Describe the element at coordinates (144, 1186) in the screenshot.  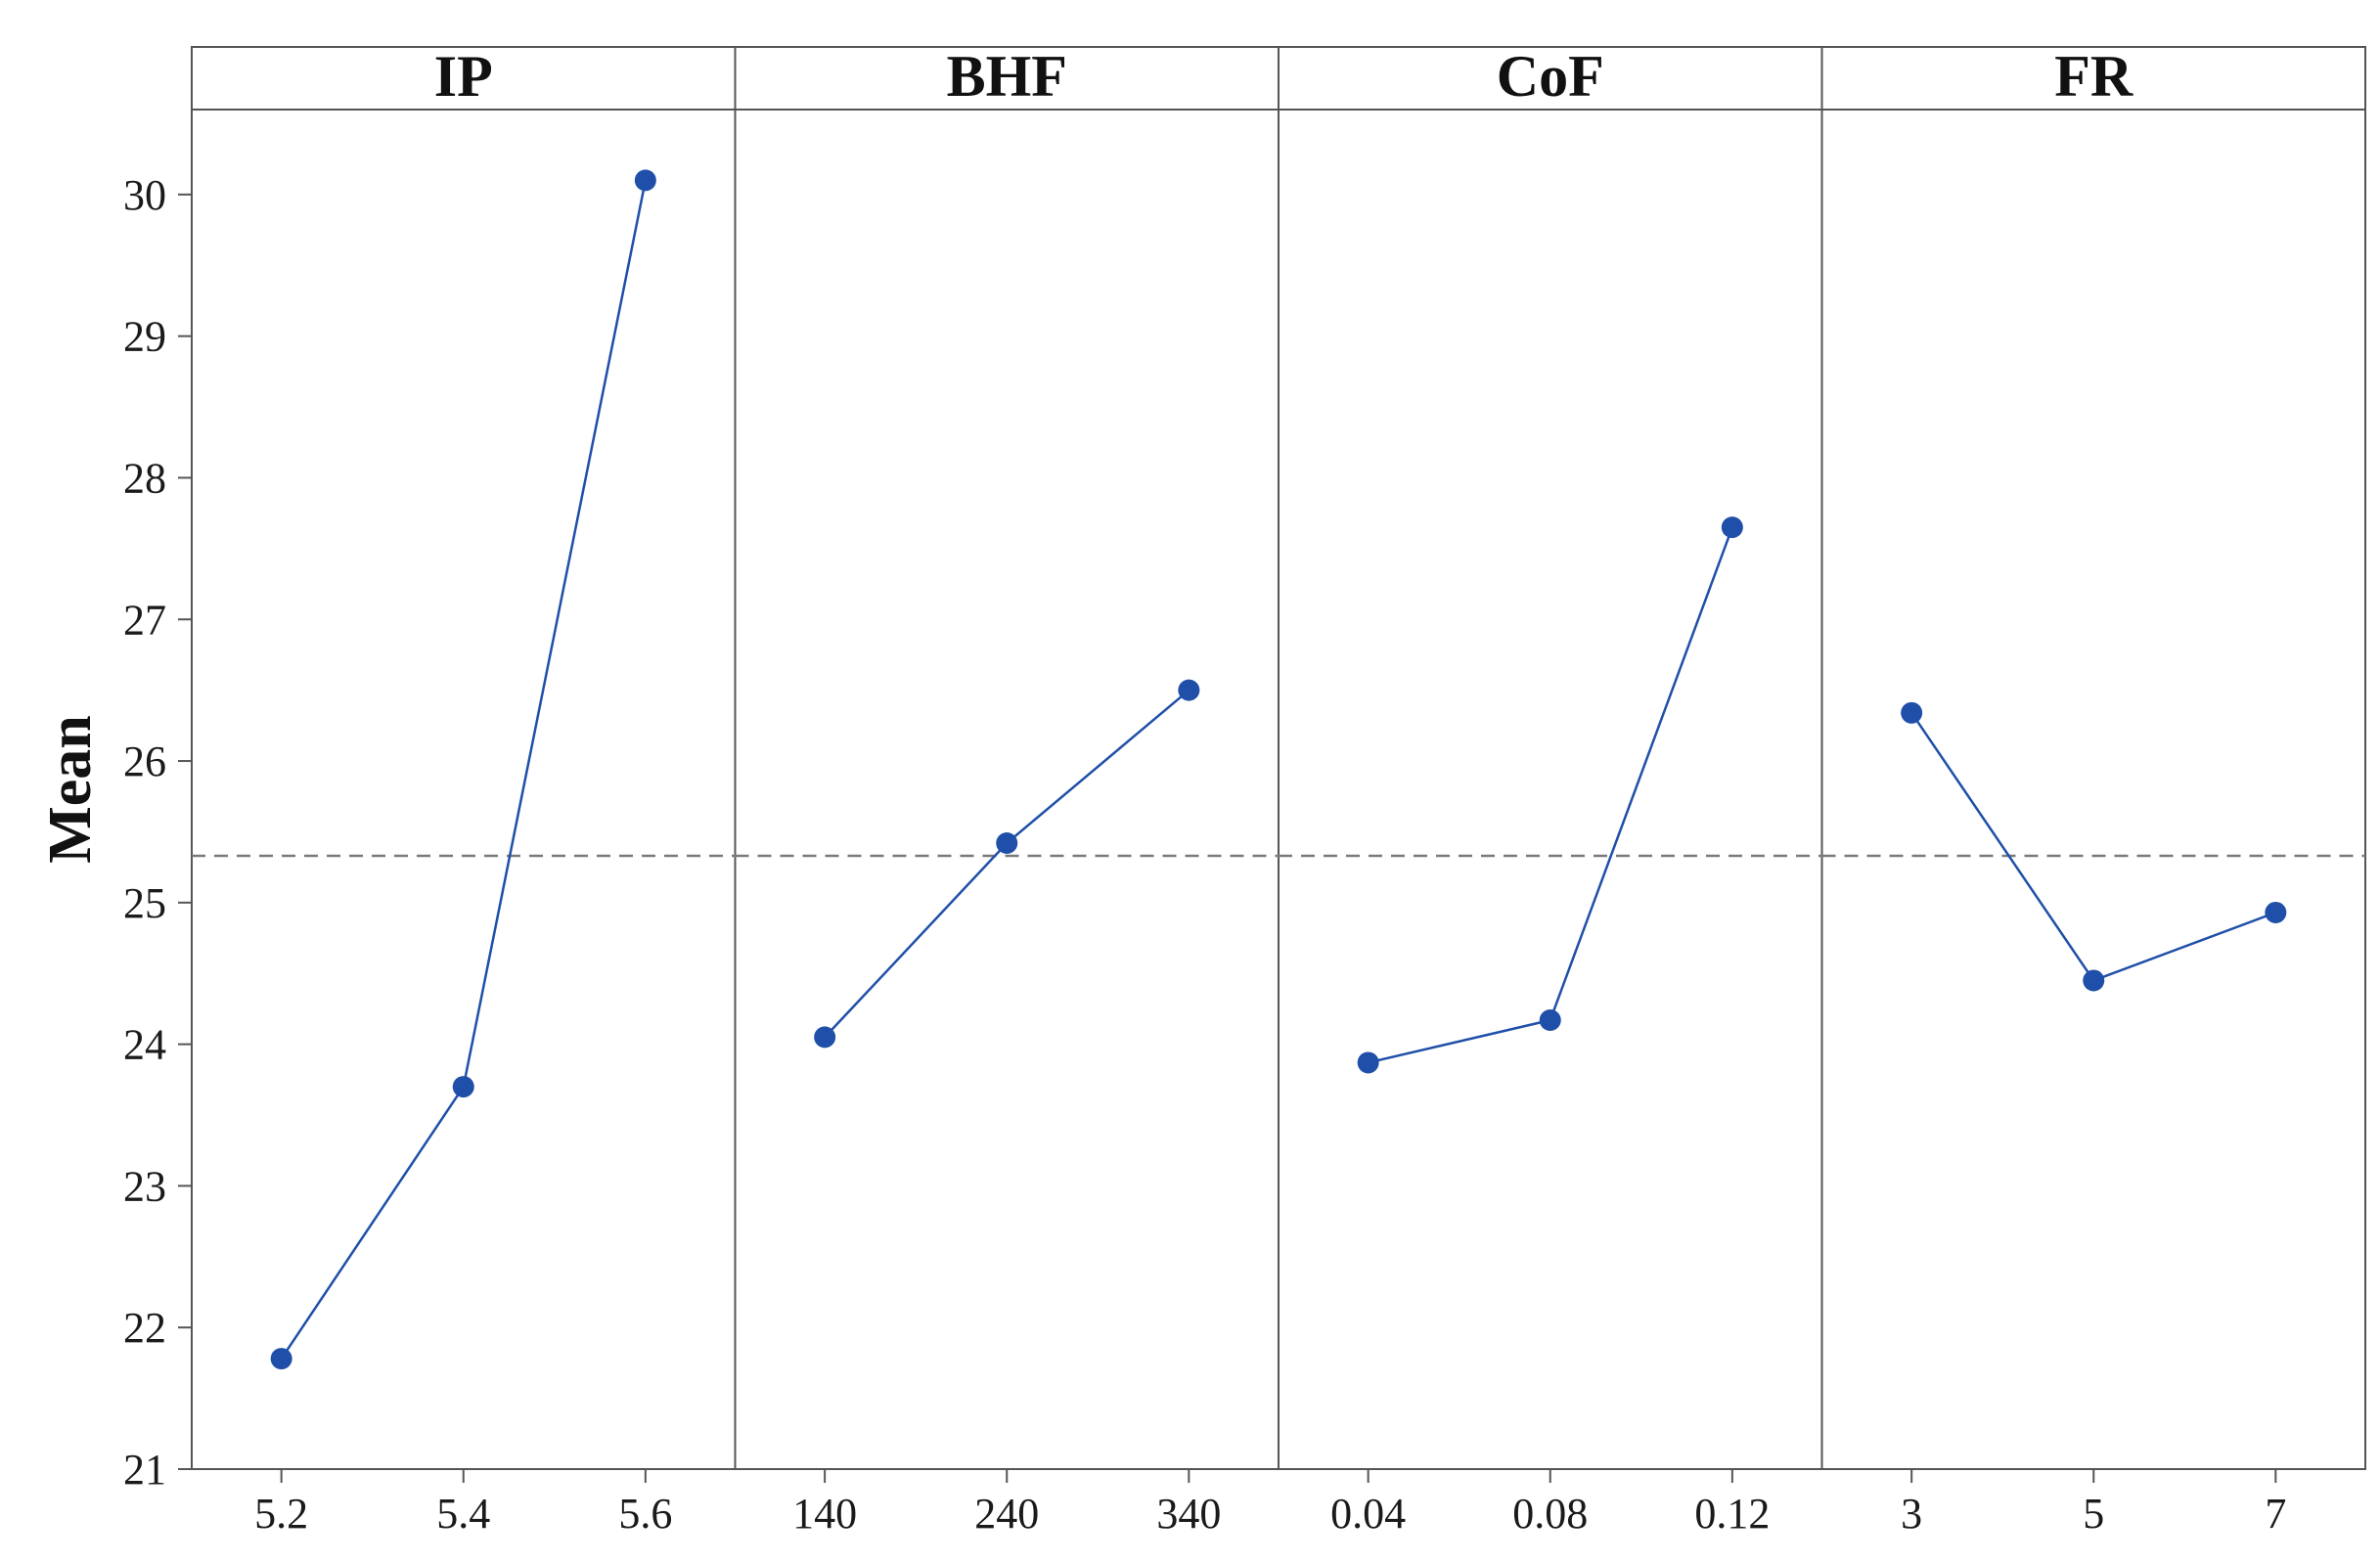
I see `y-tick-label: 23` at that location.